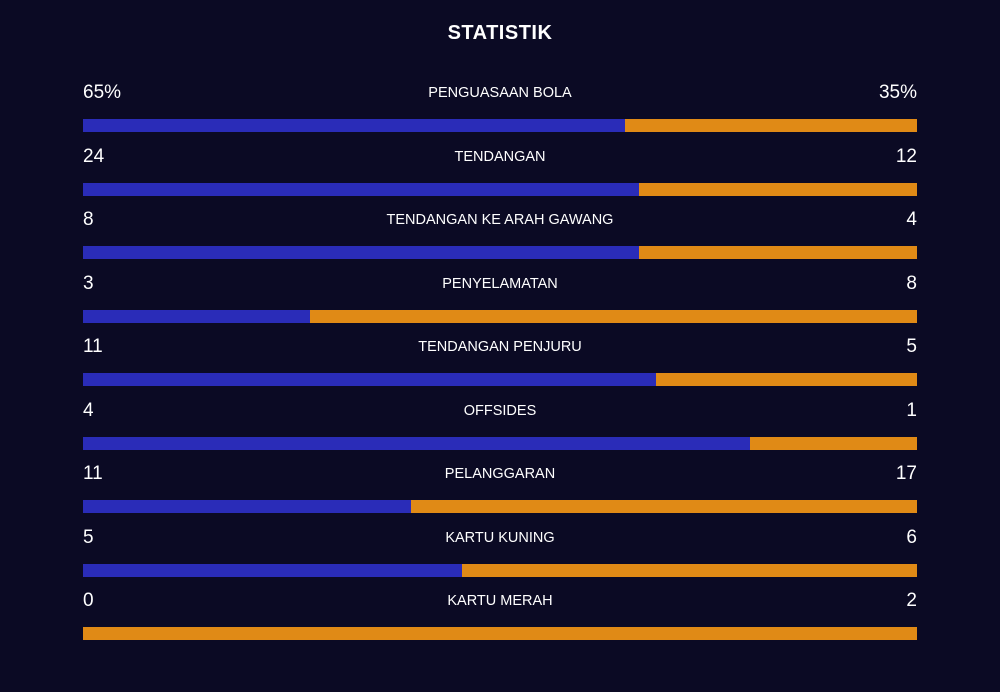 This screenshot has width=1000, height=692. I want to click on stat-row-possession: 65% PENGUASAAN BOLA 35%, so click(500, 108).